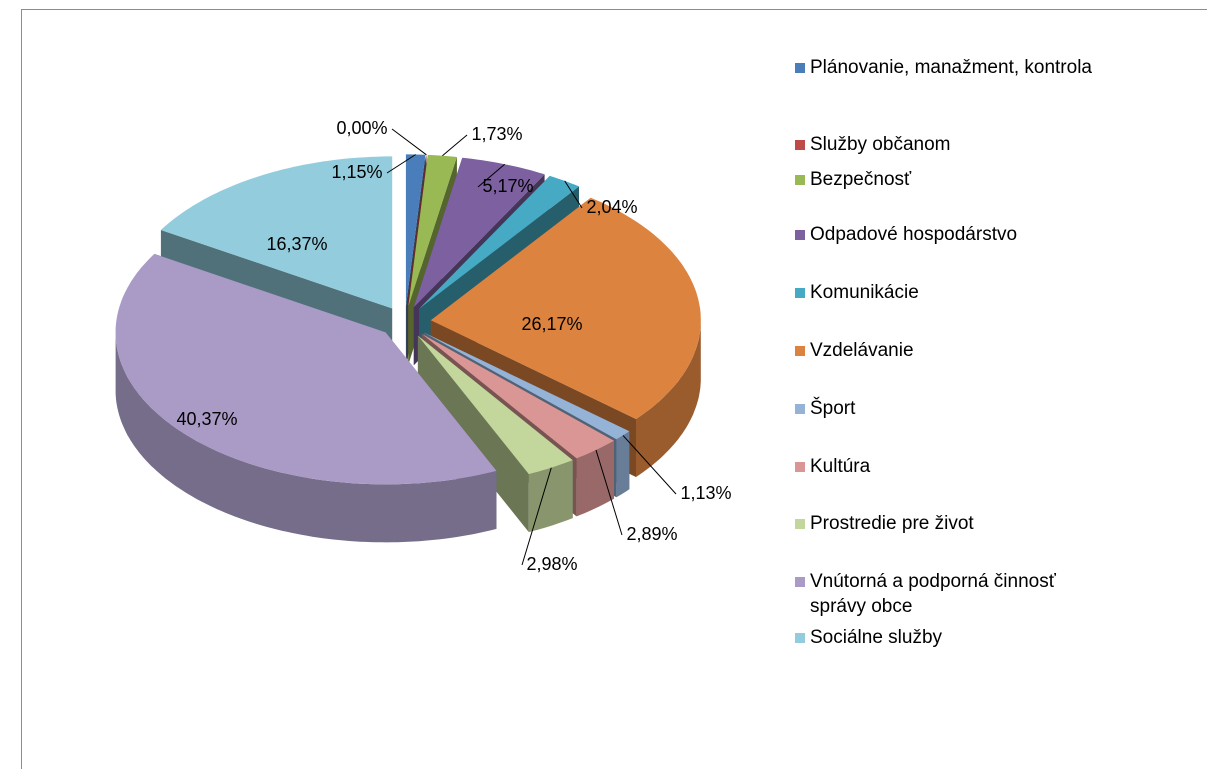 This screenshot has width=1207, height=769. What do you see at coordinates (861, 179) in the screenshot?
I see `legend-label: Bezpečnosť` at bounding box center [861, 179].